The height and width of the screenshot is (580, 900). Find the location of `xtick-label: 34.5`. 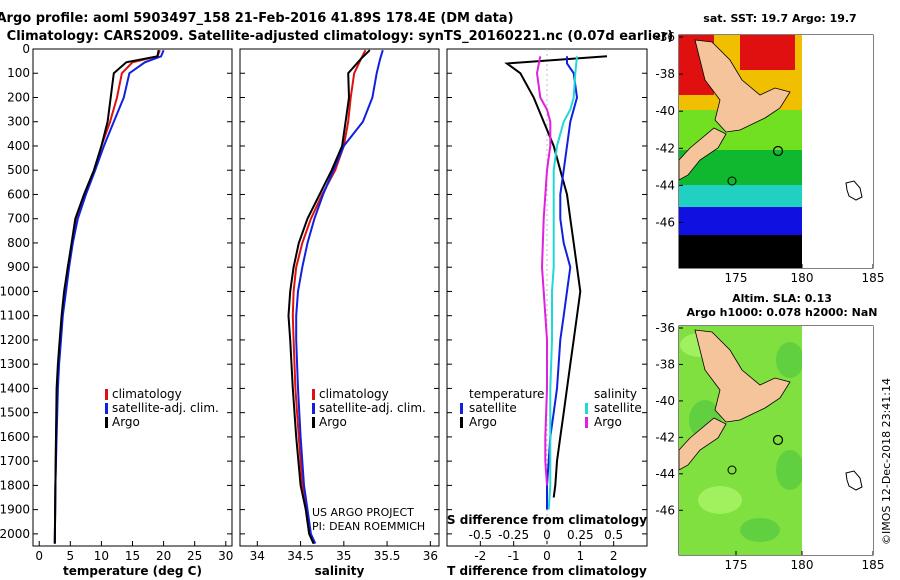

xtick-label: 34.5 is located at coordinates (300, 556).